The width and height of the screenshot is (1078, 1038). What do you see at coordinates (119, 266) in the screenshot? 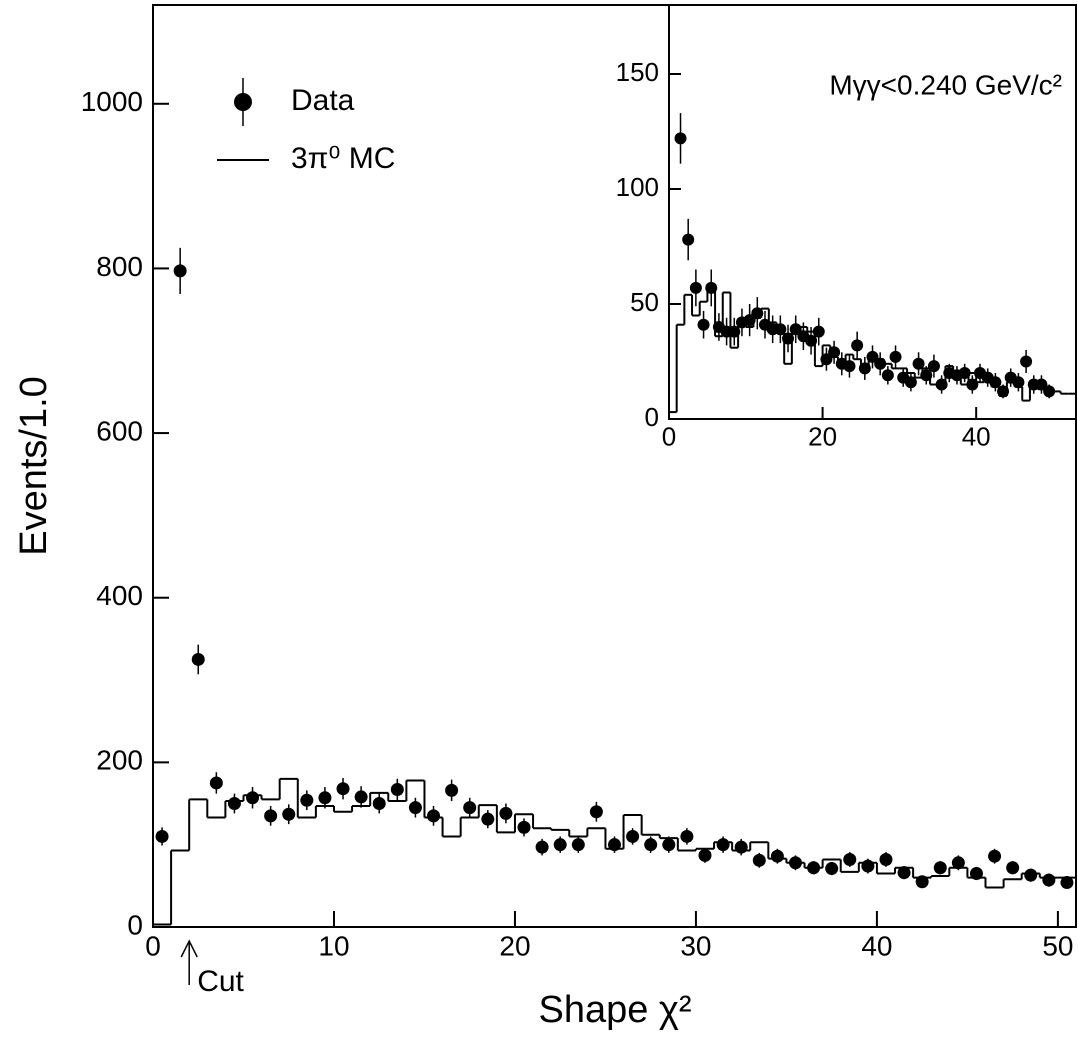
I see `y-tick-label: 800` at bounding box center [119, 266].